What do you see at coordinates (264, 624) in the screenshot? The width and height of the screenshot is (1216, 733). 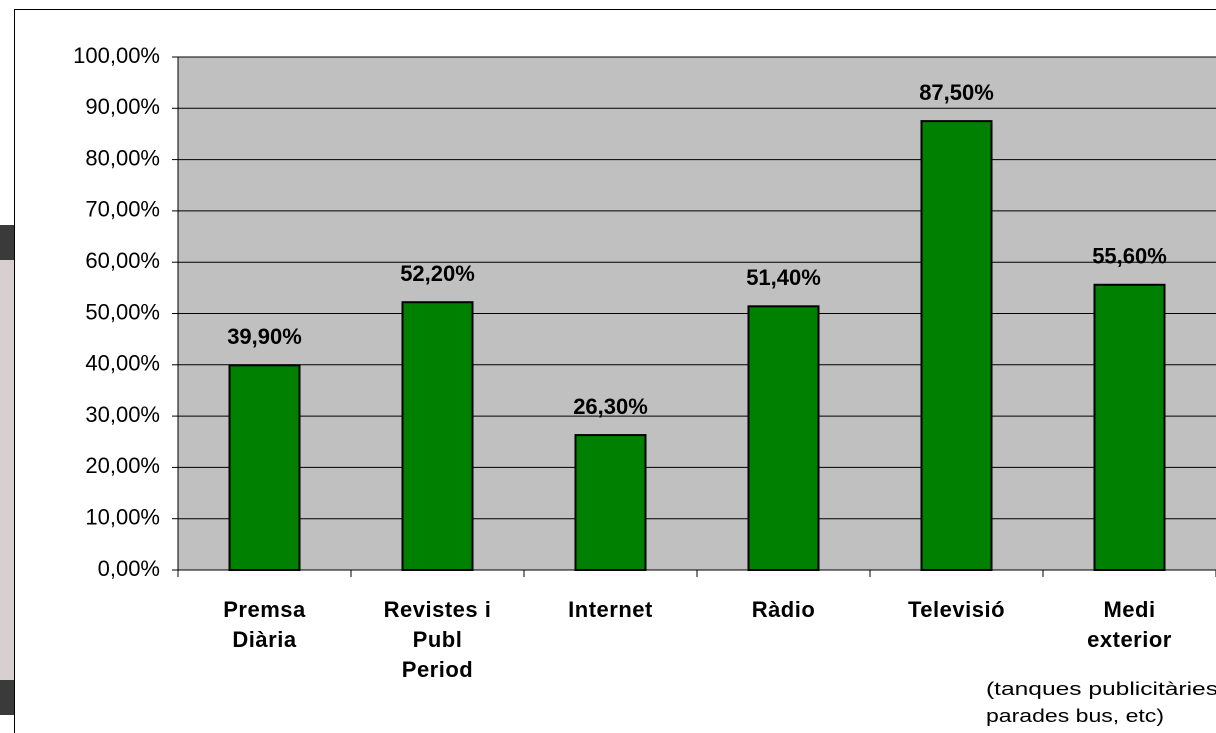 I see `x-tick-label: Premsa Diària` at bounding box center [264, 624].